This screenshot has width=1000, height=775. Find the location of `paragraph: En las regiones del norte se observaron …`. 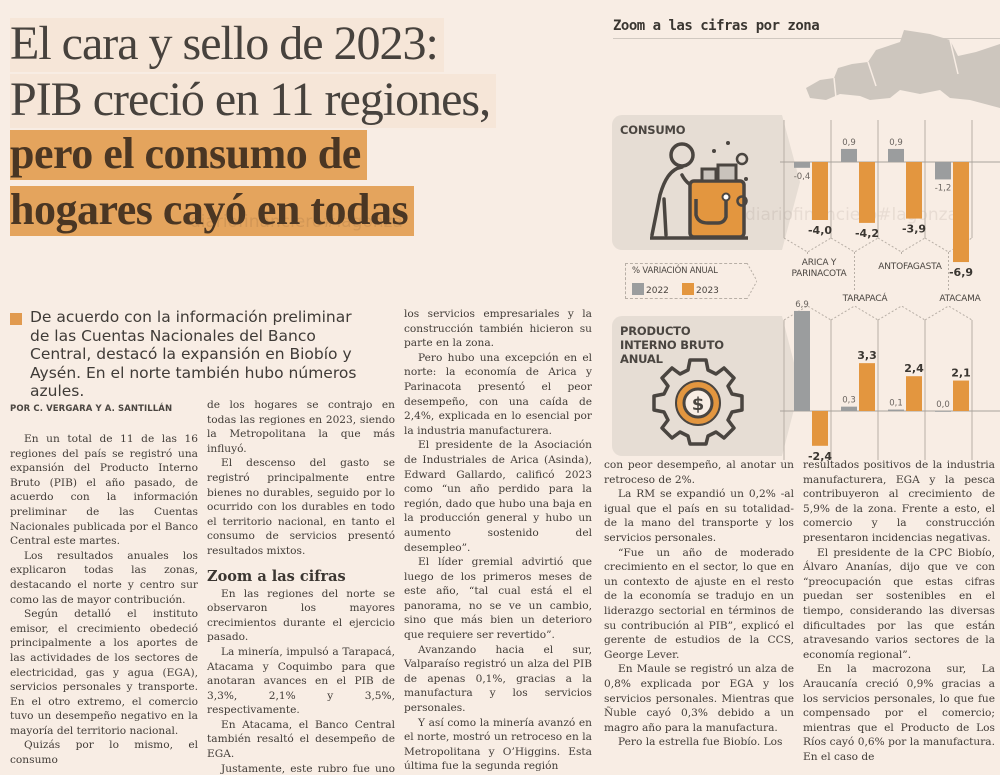

paragraph: En las regiones del norte se observaron … is located at coordinates (301, 615).